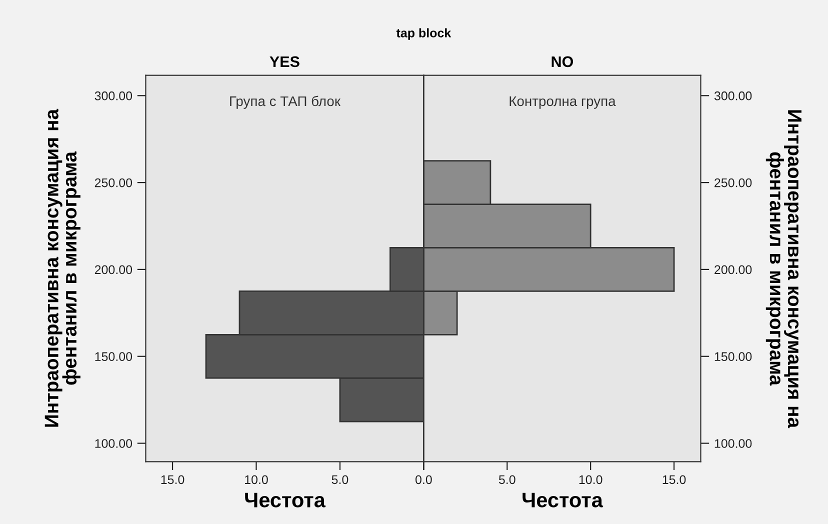  What do you see at coordinates (563, 102) in the screenshot?
I see `annotation: Контролна група` at bounding box center [563, 102].